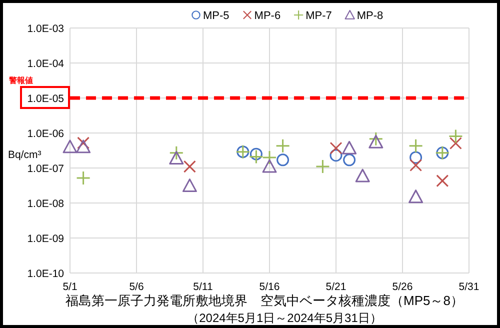 The width and height of the screenshot is (500, 328). I want to click on legend-label: MP-7, so click(319, 16).